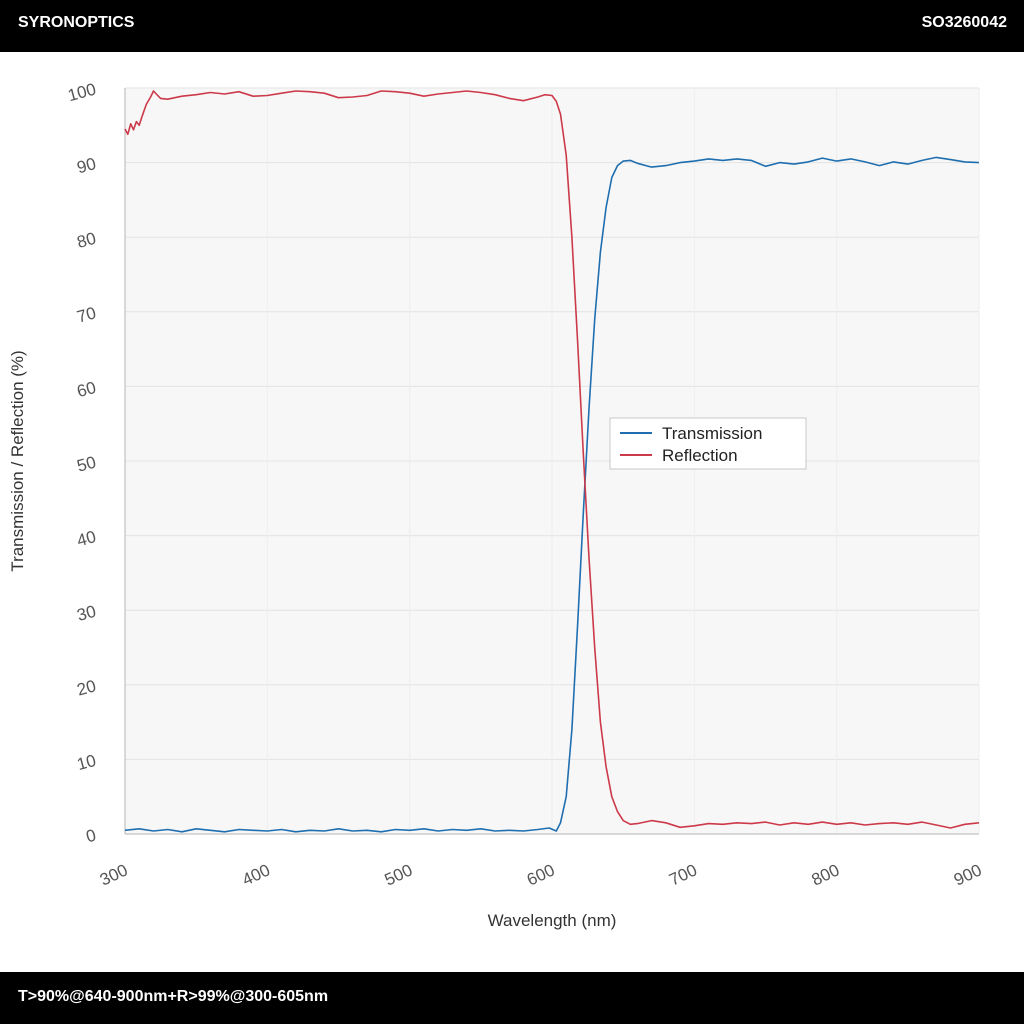 Image resolution: width=1024 pixels, height=1024 pixels. Describe the element at coordinates (86, 240) in the screenshot. I see `y-tick-label-80: 80` at that location.